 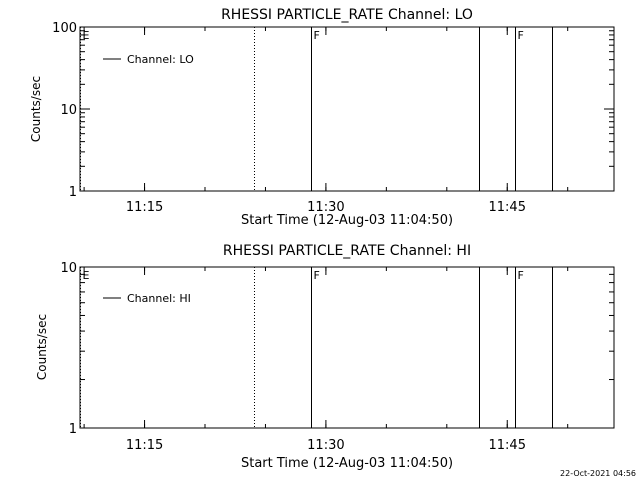 I want to click on x-axis-label-hi: Start Time (12-Aug-03 11:04:50), so click(x=347, y=463).